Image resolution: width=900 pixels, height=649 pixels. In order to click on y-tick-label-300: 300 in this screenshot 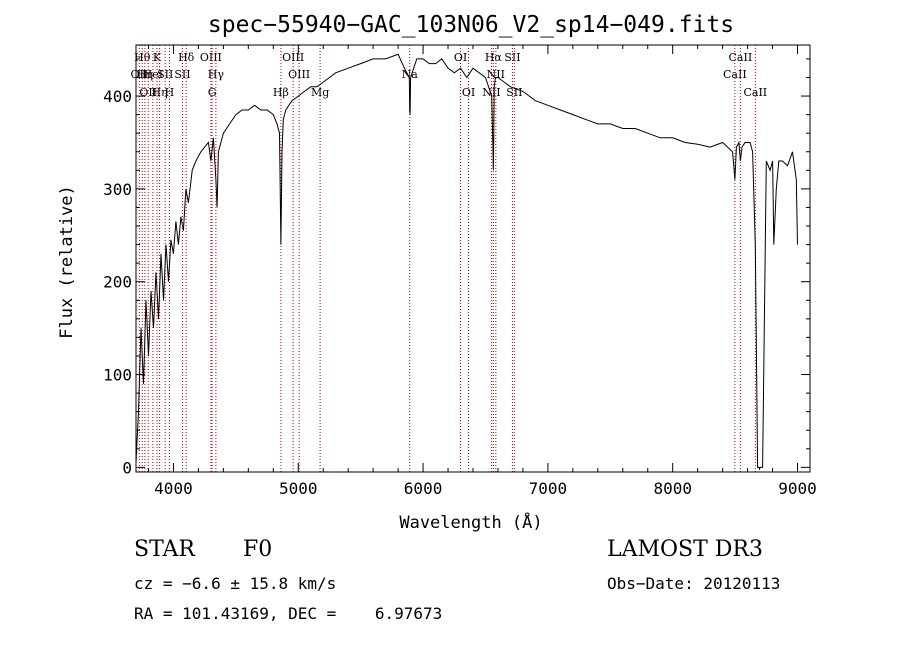, I will do `click(117, 189)`.